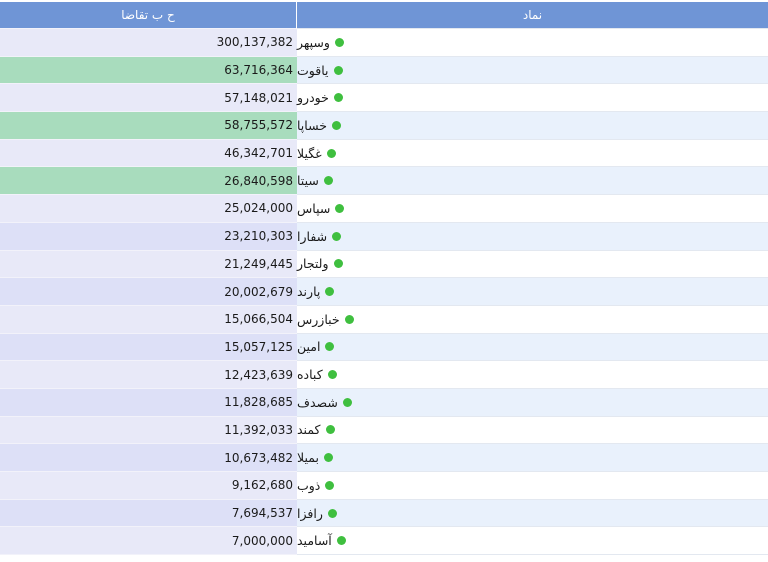  I want to click on symbol-name: امین, so click(309, 347).